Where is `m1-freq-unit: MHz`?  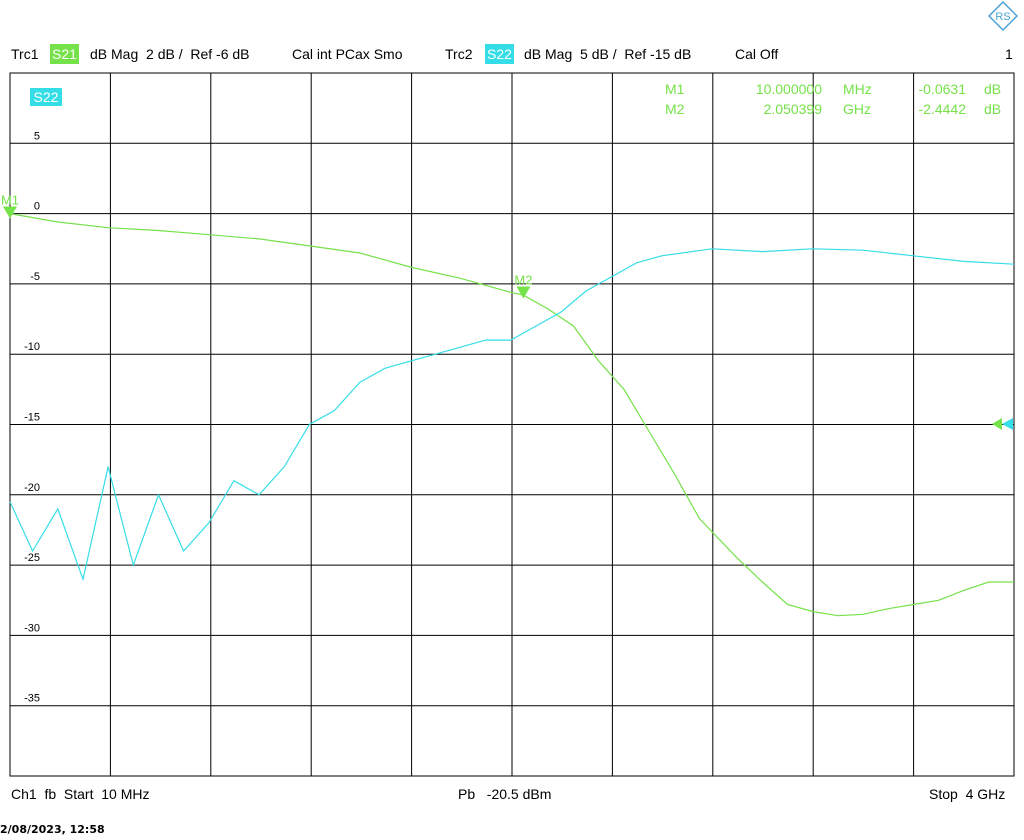 m1-freq-unit: MHz is located at coordinates (857, 89).